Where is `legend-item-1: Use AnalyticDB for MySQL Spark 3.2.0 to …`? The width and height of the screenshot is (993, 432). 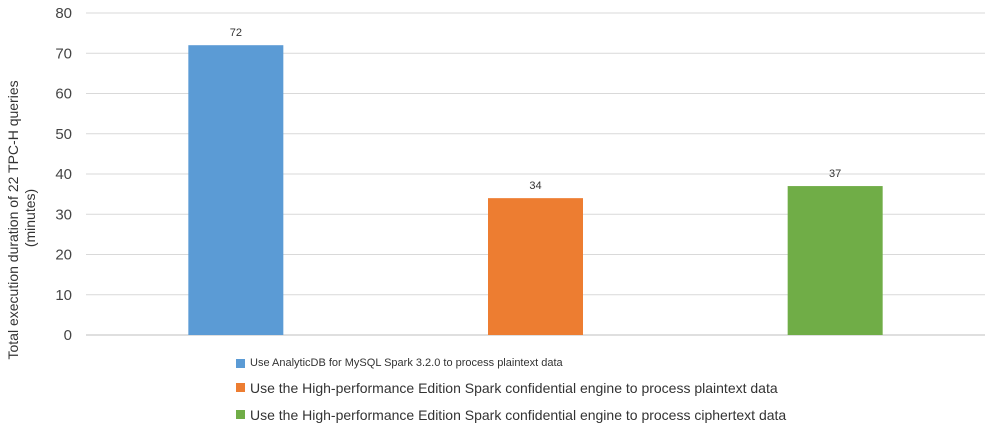 legend-item-1: Use AnalyticDB for MySQL Spark 3.2.0 to … is located at coordinates (511, 363).